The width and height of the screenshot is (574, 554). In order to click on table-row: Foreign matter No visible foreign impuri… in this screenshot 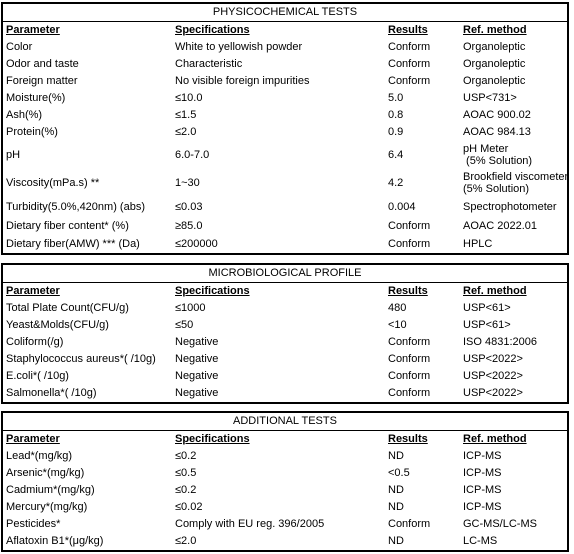, I will do `click(285, 81)`.